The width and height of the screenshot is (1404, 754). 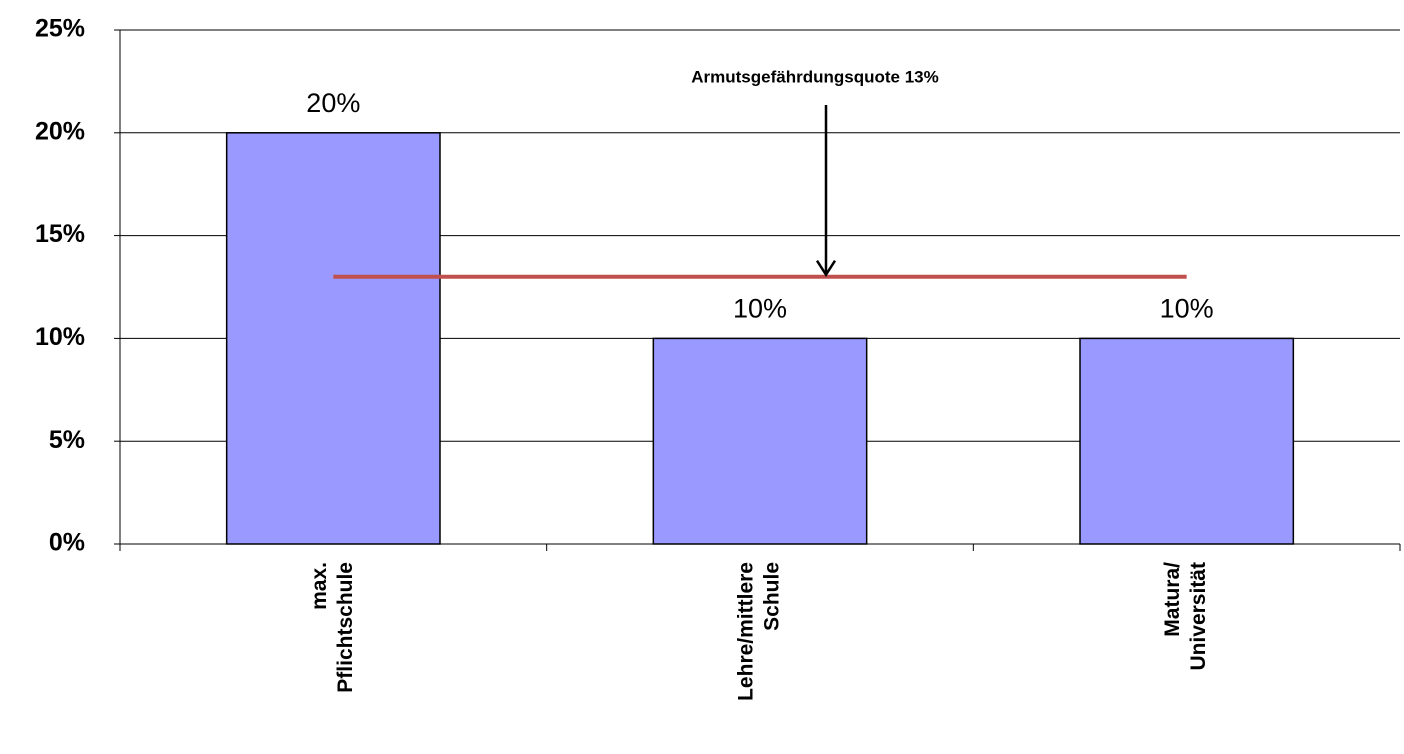 What do you see at coordinates (772, 596) in the screenshot?
I see `x-tick-label: Schule` at bounding box center [772, 596].